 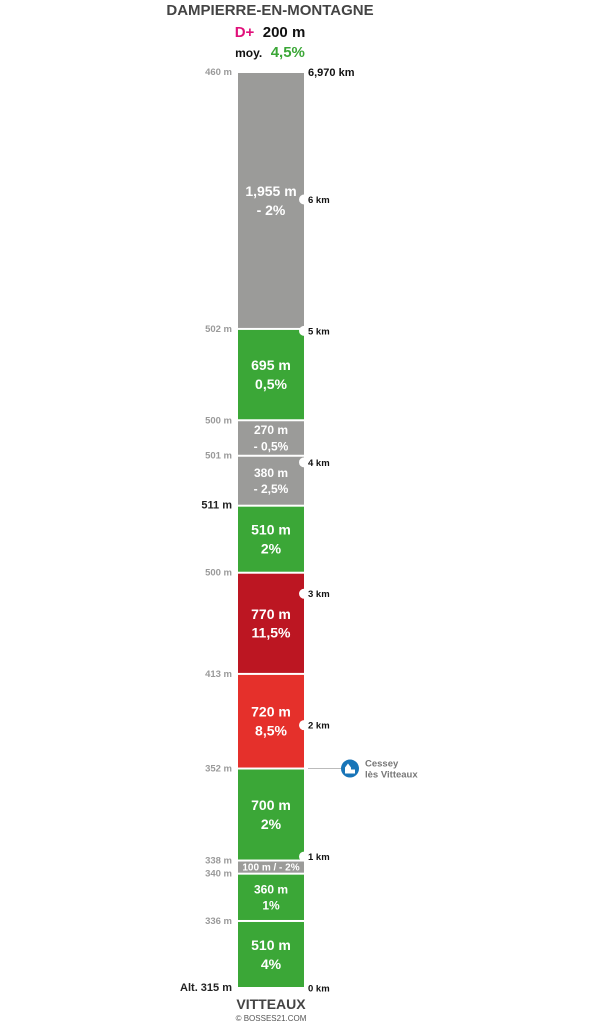 I want to click on total-distance-label: 6,970 km, so click(x=331, y=73).